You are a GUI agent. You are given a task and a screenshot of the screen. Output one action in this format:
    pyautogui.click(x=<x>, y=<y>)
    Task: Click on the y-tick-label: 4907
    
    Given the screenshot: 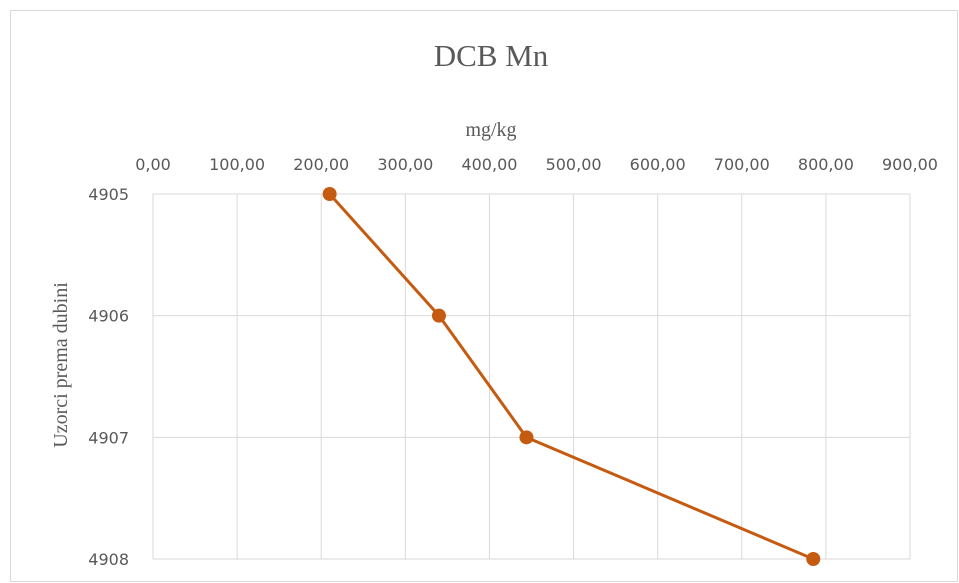 What is the action you would take?
    pyautogui.click(x=108, y=437)
    